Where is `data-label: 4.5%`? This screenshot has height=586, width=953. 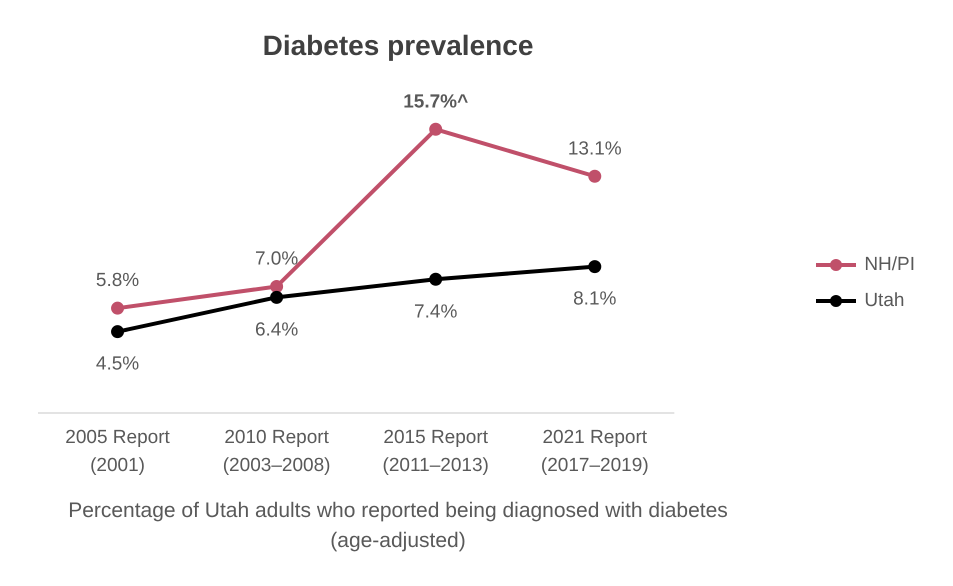
data-label: 4.5% is located at coordinates (118, 364).